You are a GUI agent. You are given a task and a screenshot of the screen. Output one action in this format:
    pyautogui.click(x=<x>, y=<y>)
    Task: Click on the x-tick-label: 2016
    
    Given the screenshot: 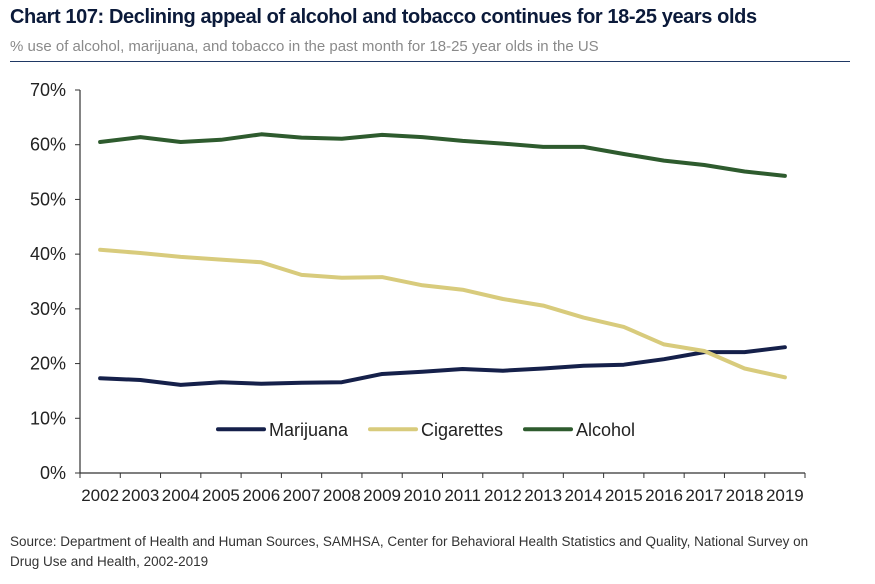 What is the action you would take?
    pyautogui.click(x=664, y=495)
    